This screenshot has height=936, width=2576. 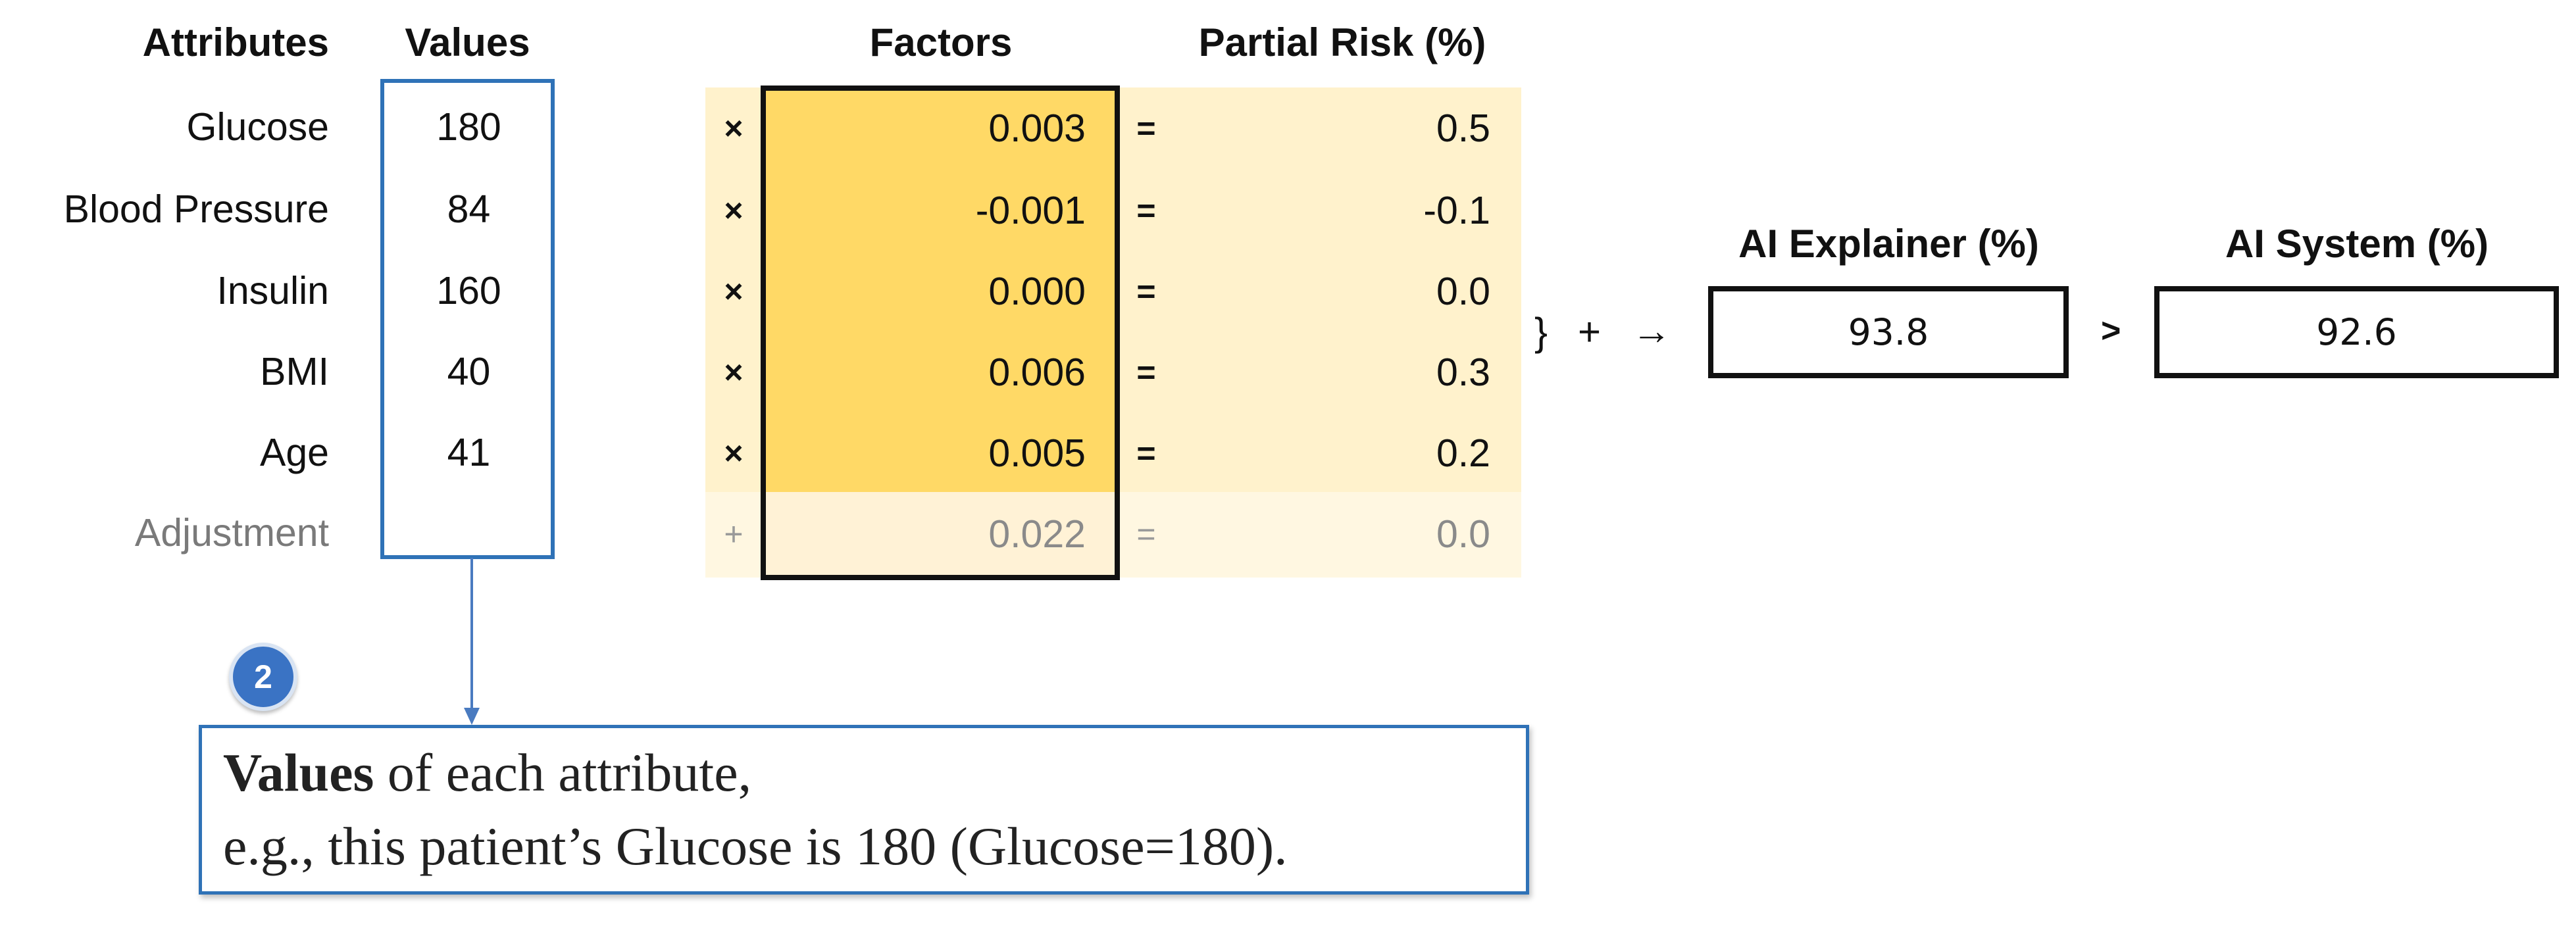 What do you see at coordinates (1463, 128) in the screenshot?
I see `partial-risk-value: 0.5` at bounding box center [1463, 128].